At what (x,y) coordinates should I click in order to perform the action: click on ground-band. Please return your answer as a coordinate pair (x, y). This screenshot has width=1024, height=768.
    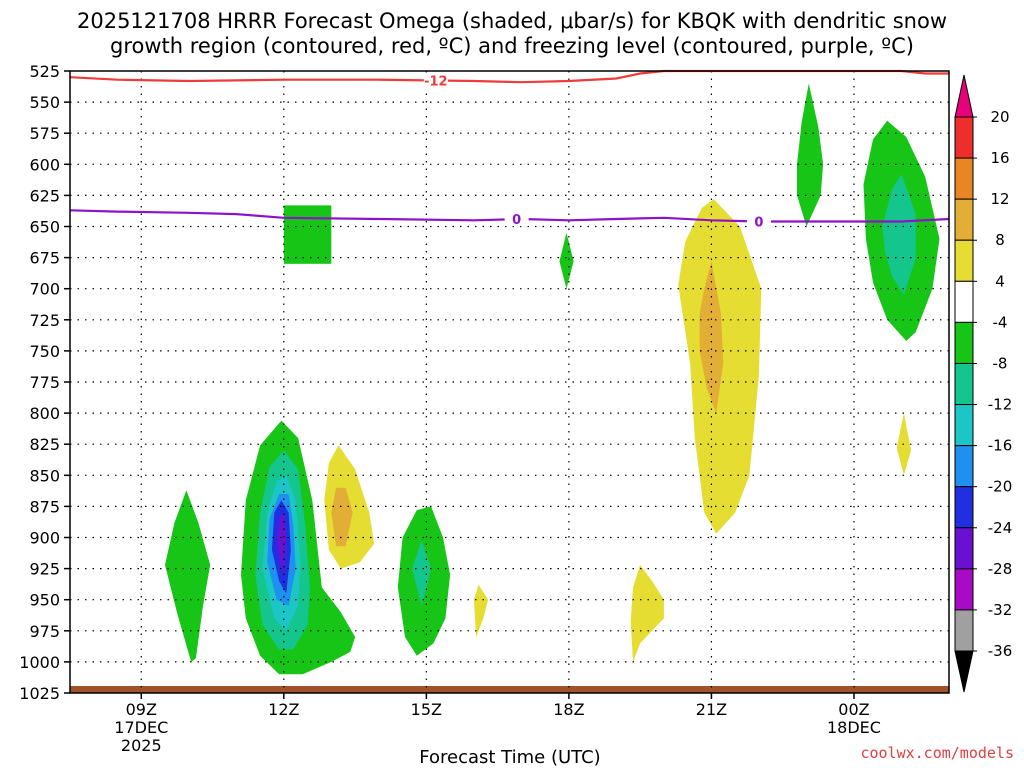
    Looking at the image, I should click on (509, 689).